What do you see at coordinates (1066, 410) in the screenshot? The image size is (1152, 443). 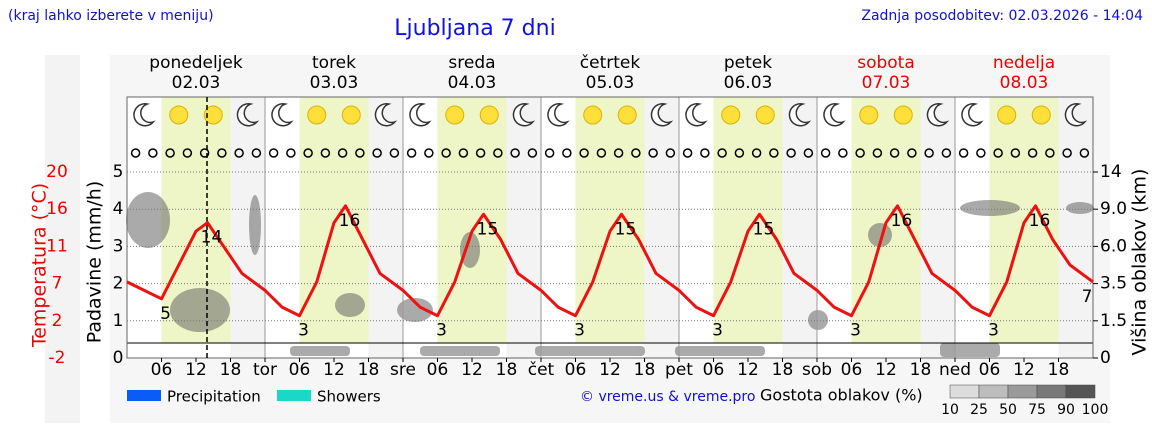 I see `cloud-scale-label: 90` at bounding box center [1066, 410].